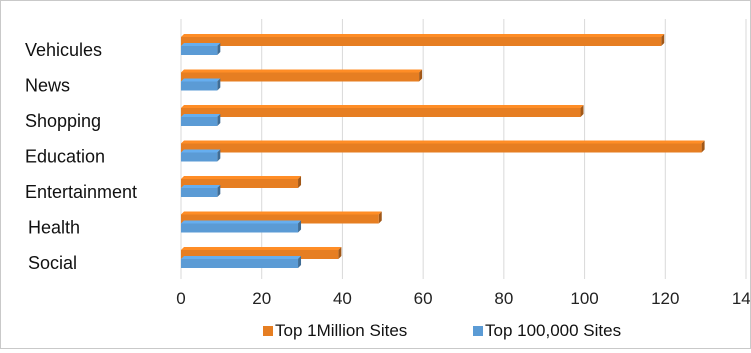  Describe the element at coordinates (741, 298) in the screenshot. I see `x-tick-label: 140` at that location.